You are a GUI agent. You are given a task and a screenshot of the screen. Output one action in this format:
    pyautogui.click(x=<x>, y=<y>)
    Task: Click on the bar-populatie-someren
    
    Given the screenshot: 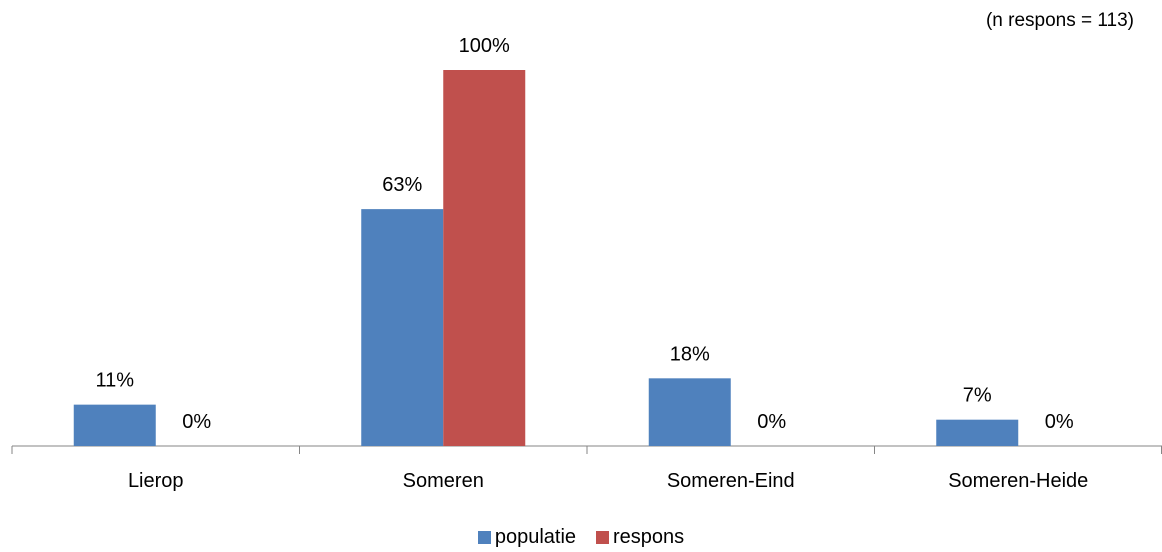 What is the action you would take?
    pyautogui.click(x=402, y=327)
    